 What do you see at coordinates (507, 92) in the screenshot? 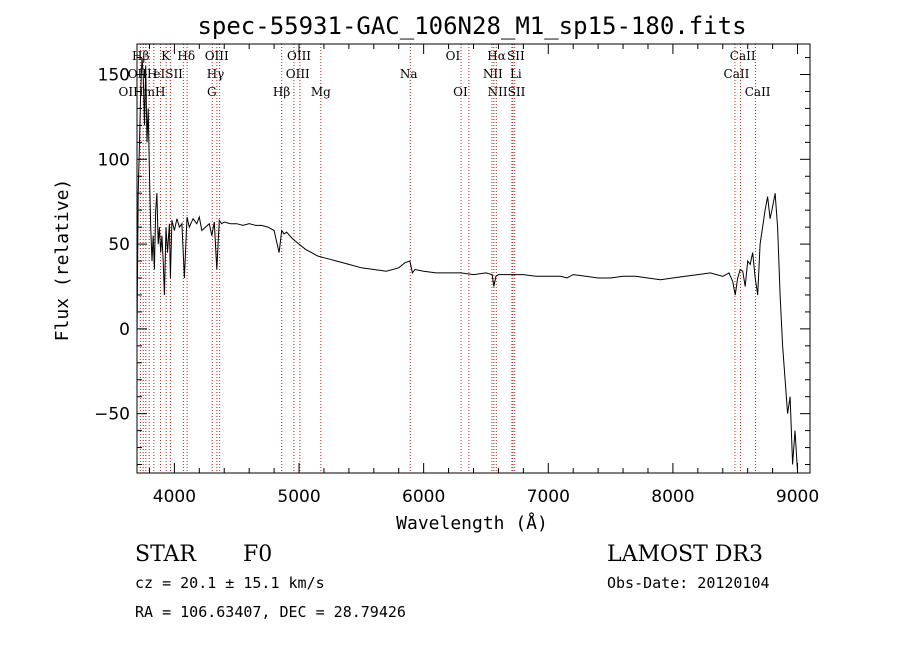
I see `line-label: NIISII` at bounding box center [507, 92].